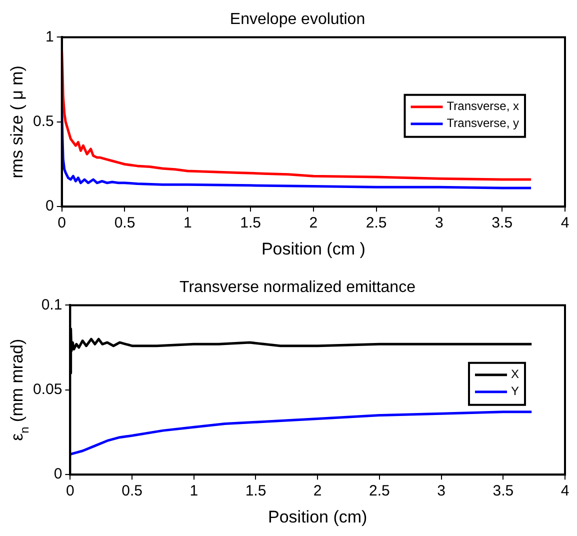 Image resolution: width=577 pixels, height=536 pixels. I want to click on y-tick-label: 0.1, so click(51, 305).